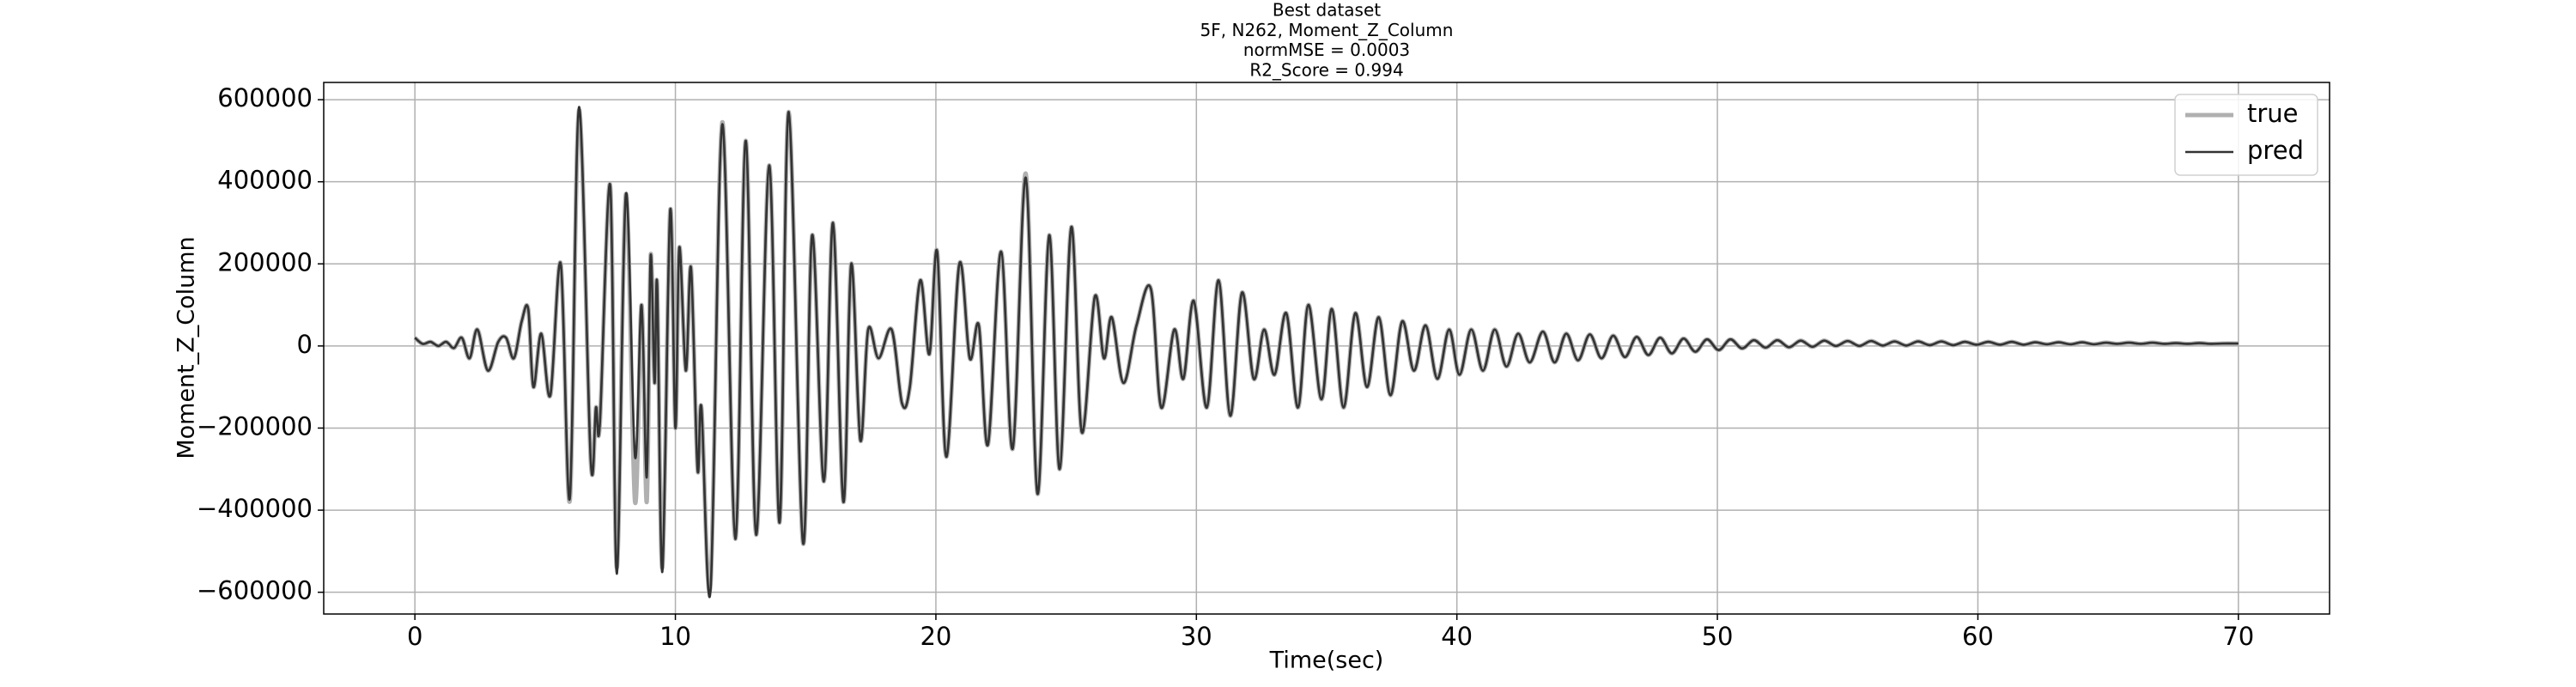 The image size is (2576, 687). What do you see at coordinates (1327, 30) in the screenshot?
I see `title-line: 5F, N262, Moment_Z_Column` at bounding box center [1327, 30].